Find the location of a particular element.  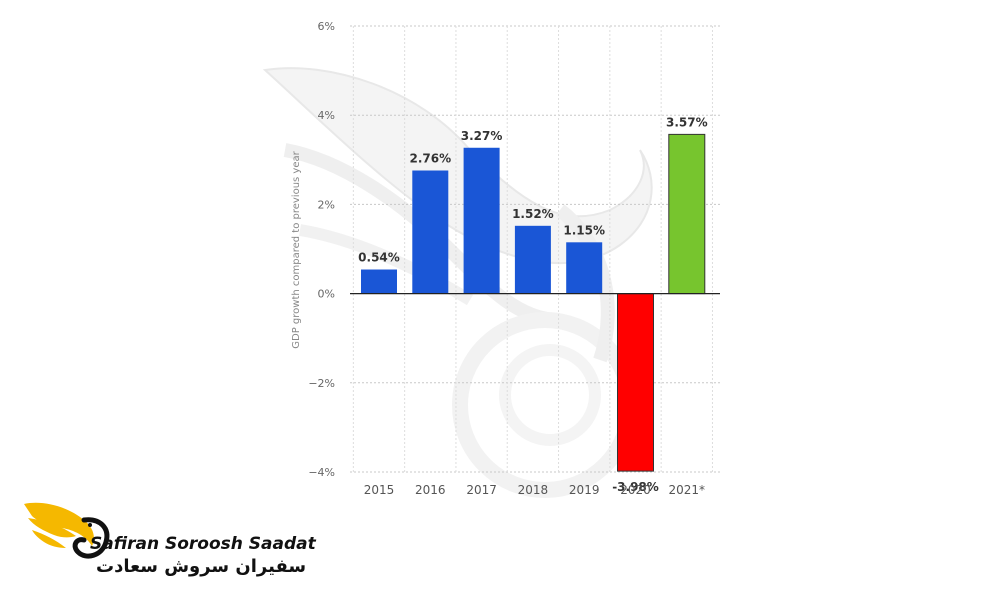

x-tick-label: 2015 is located at coordinates (379, 490).